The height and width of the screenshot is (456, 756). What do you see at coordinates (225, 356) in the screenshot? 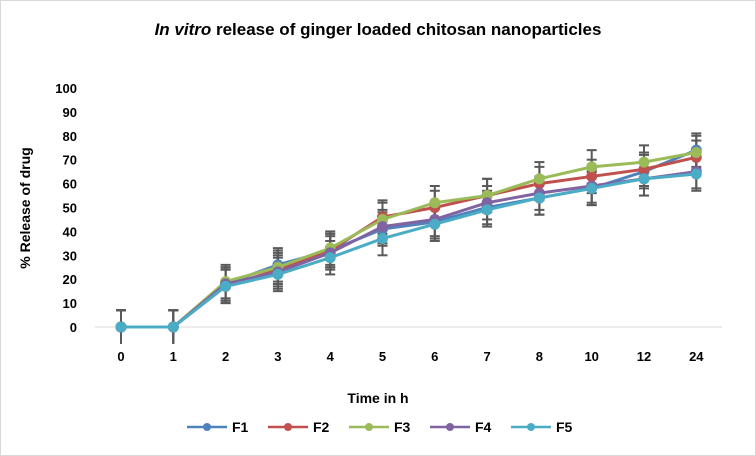
I see `x-tick-label: 2` at bounding box center [225, 356].